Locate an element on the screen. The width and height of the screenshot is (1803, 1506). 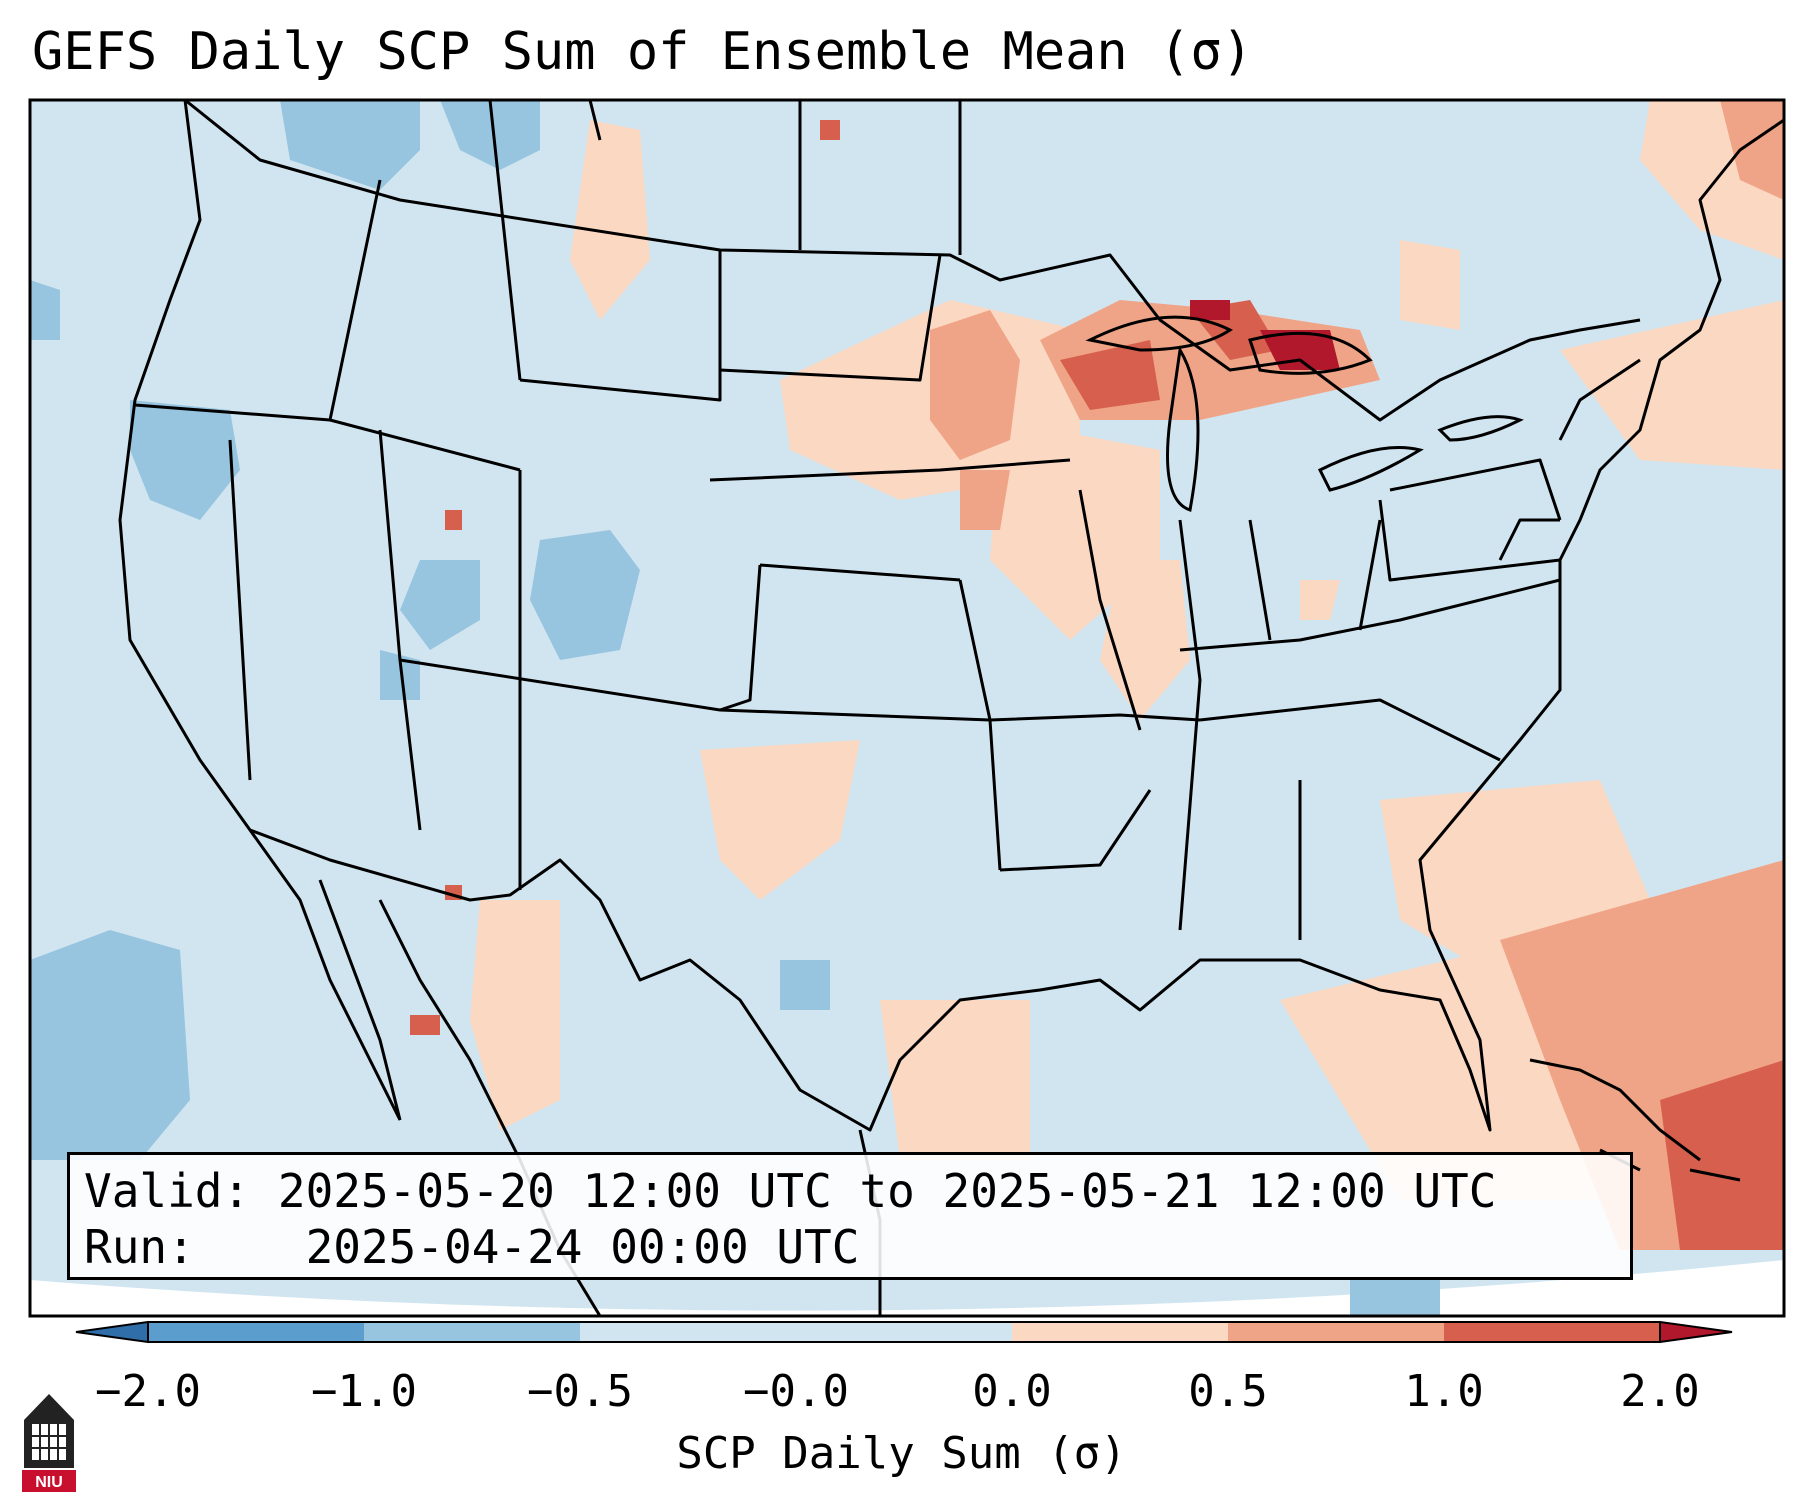
colorbar-tick-label: −2.0 is located at coordinates (148, 1391).